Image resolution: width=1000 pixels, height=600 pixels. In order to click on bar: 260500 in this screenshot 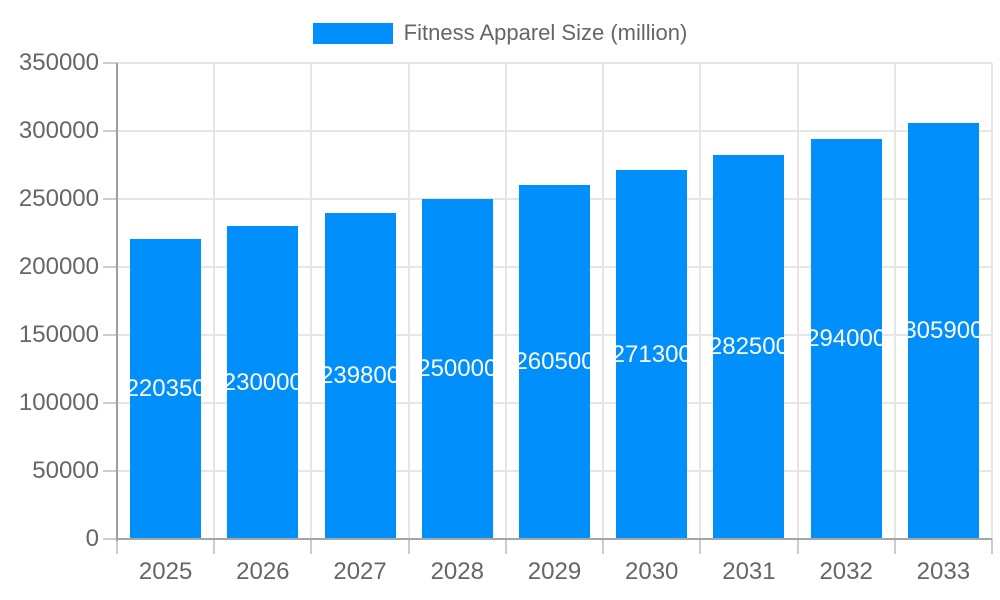, I will do `click(554, 361)`.